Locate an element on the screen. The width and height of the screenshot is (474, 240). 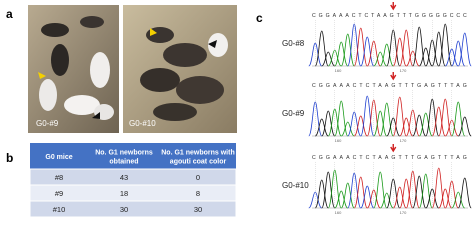
panel-label: b is located at coordinates (9, 158).